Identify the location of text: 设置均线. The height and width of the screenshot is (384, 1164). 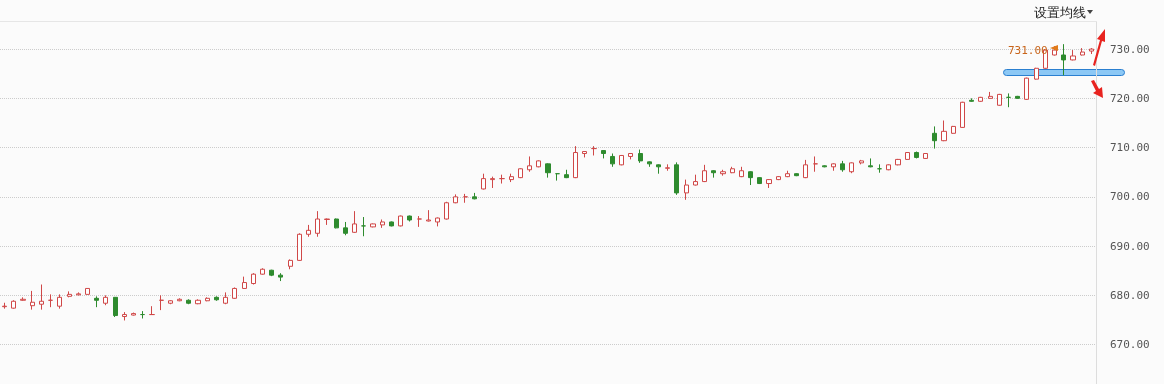
(1060, 13).